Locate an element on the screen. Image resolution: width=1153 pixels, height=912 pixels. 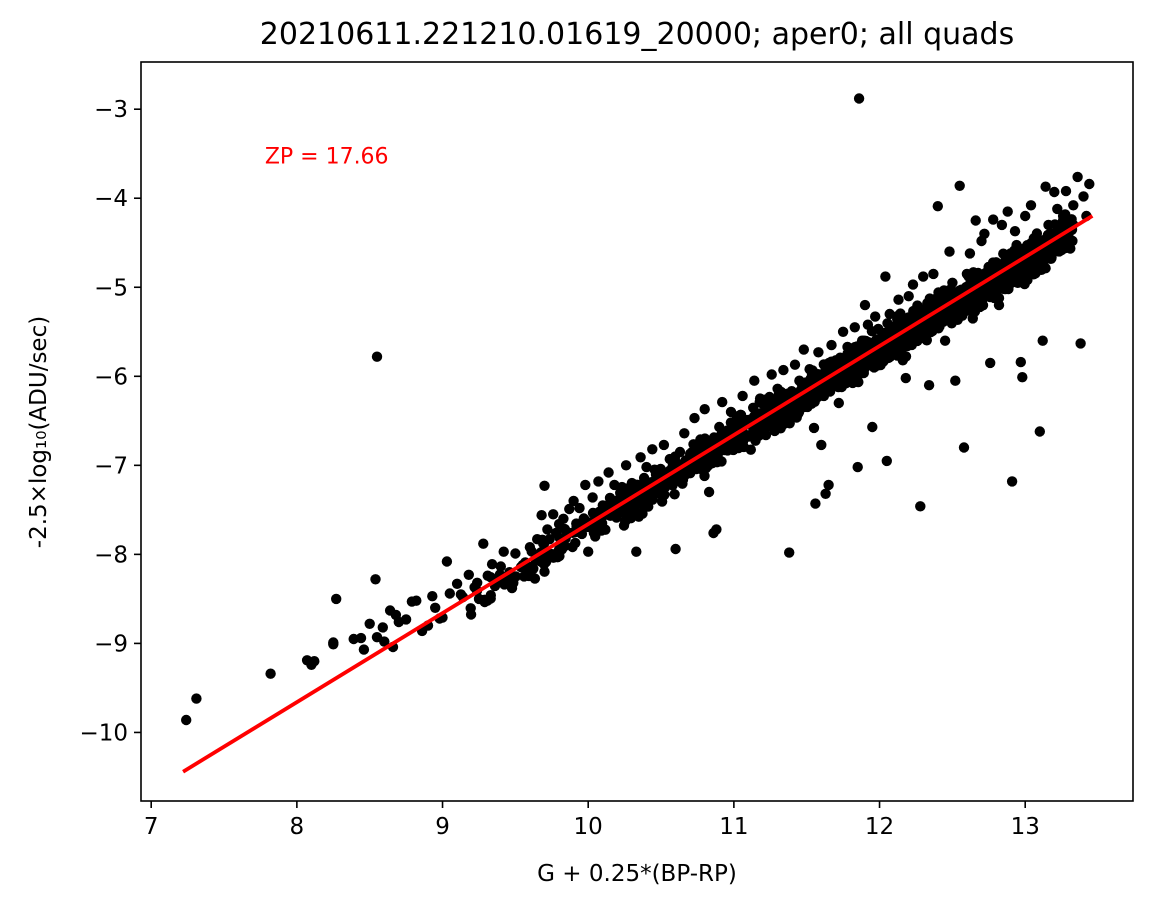
y-tick-label: −10 is located at coordinates (103, 733).